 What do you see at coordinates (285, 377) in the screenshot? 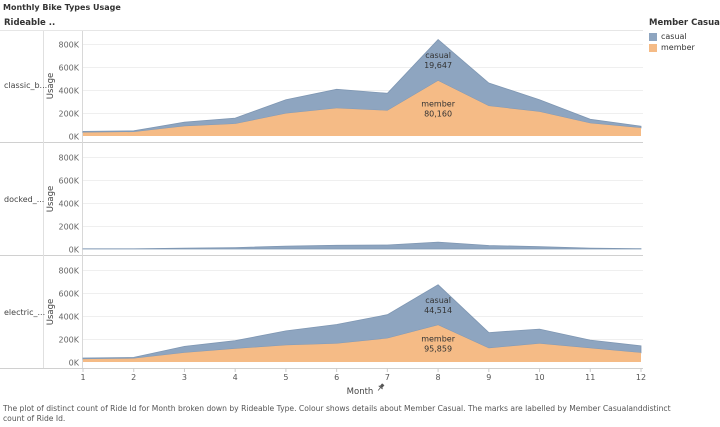
I see `x-tick-label: 5` at bounding box center [285, 377].